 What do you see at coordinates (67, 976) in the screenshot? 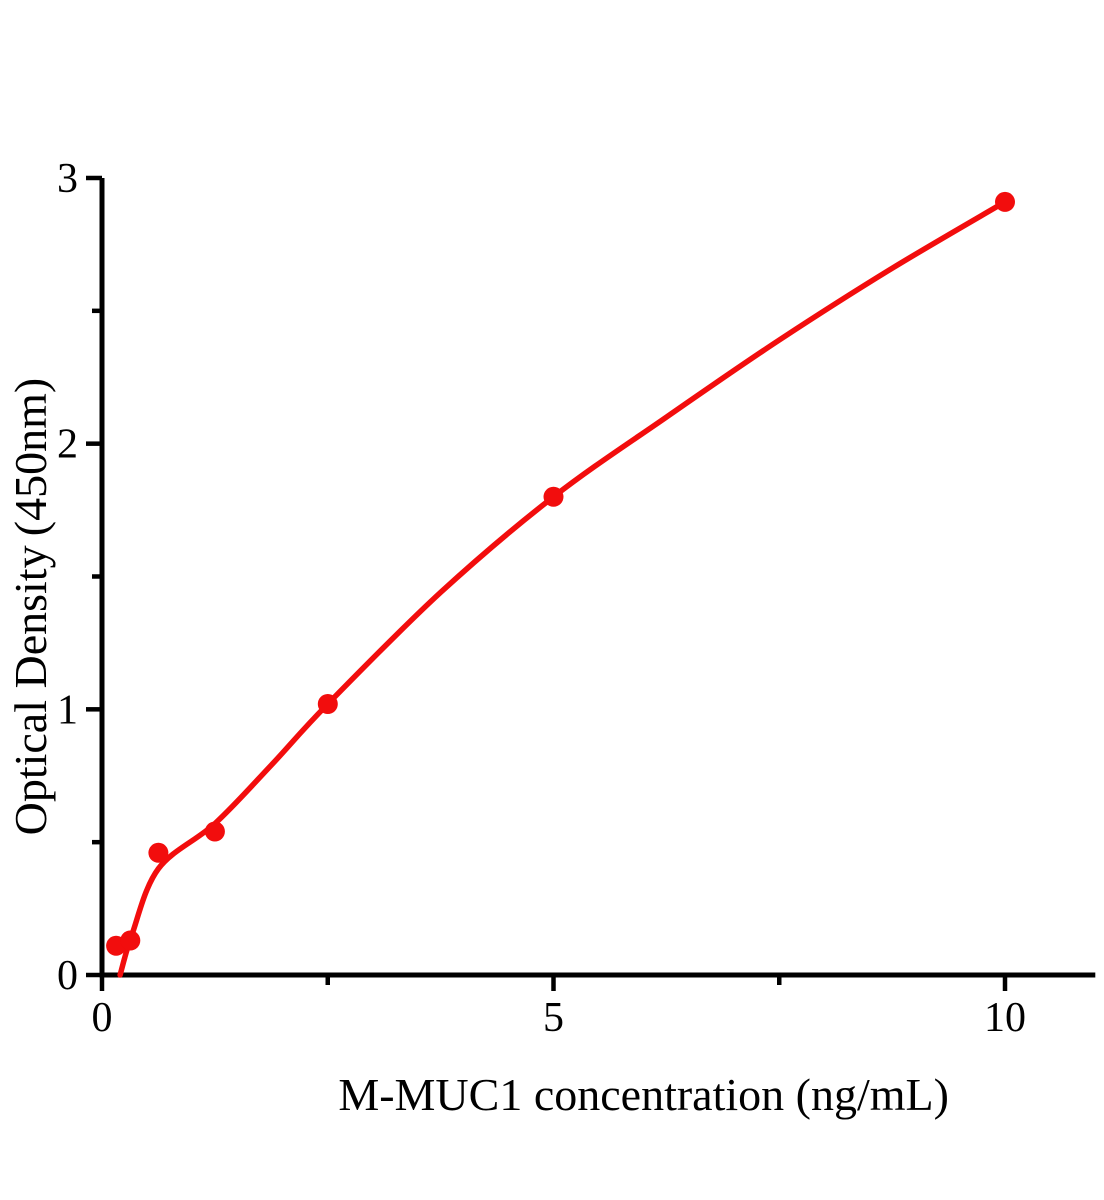
I see `y-tick-label: 0` at bounding box center [67, 976].